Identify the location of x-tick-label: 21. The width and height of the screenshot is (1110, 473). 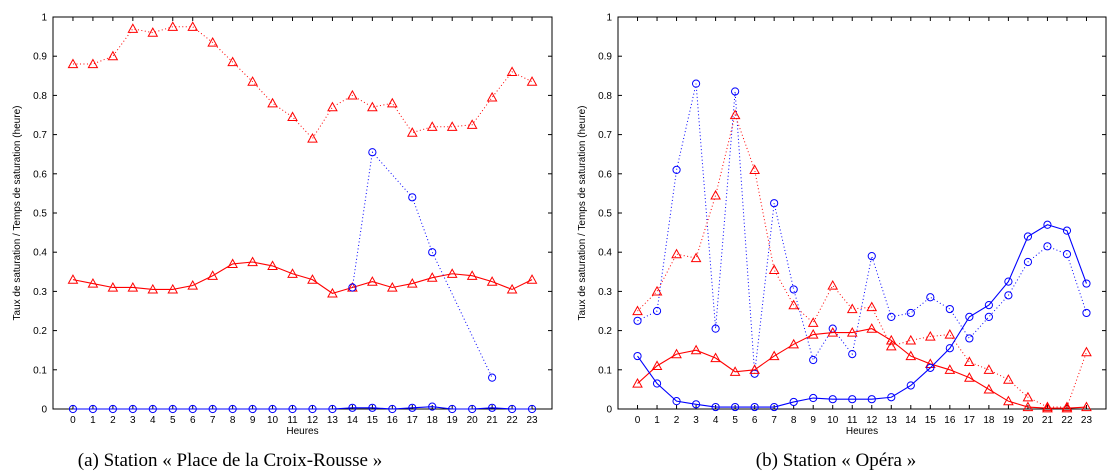
(493, 420).